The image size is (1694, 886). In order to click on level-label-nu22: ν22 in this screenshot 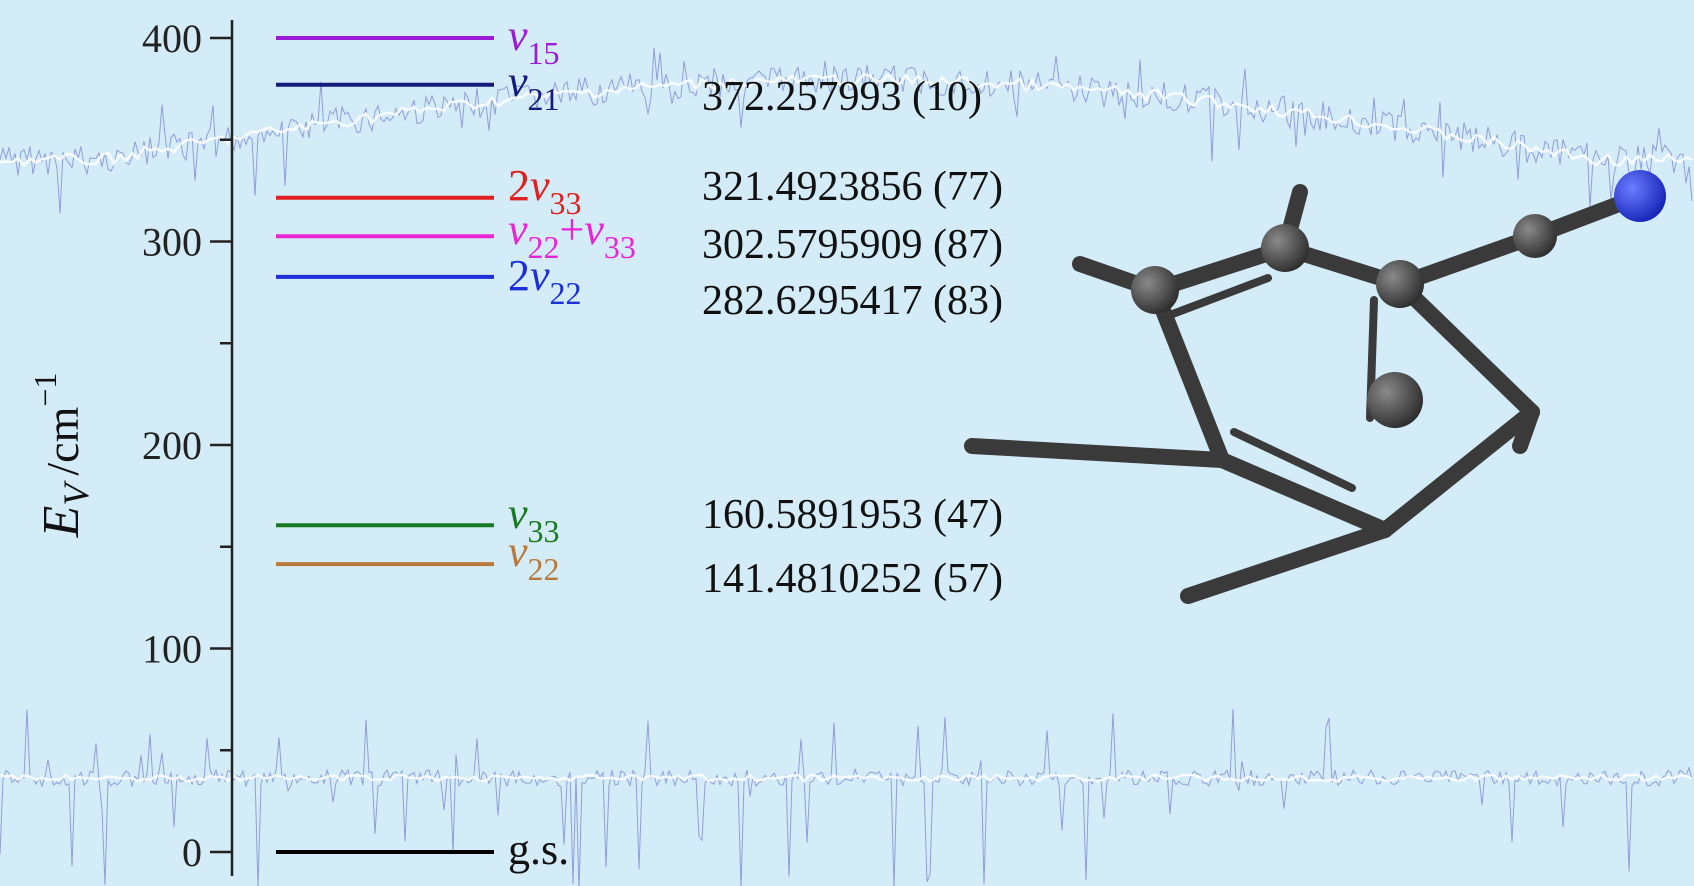, I will do `click(534, 557)`.